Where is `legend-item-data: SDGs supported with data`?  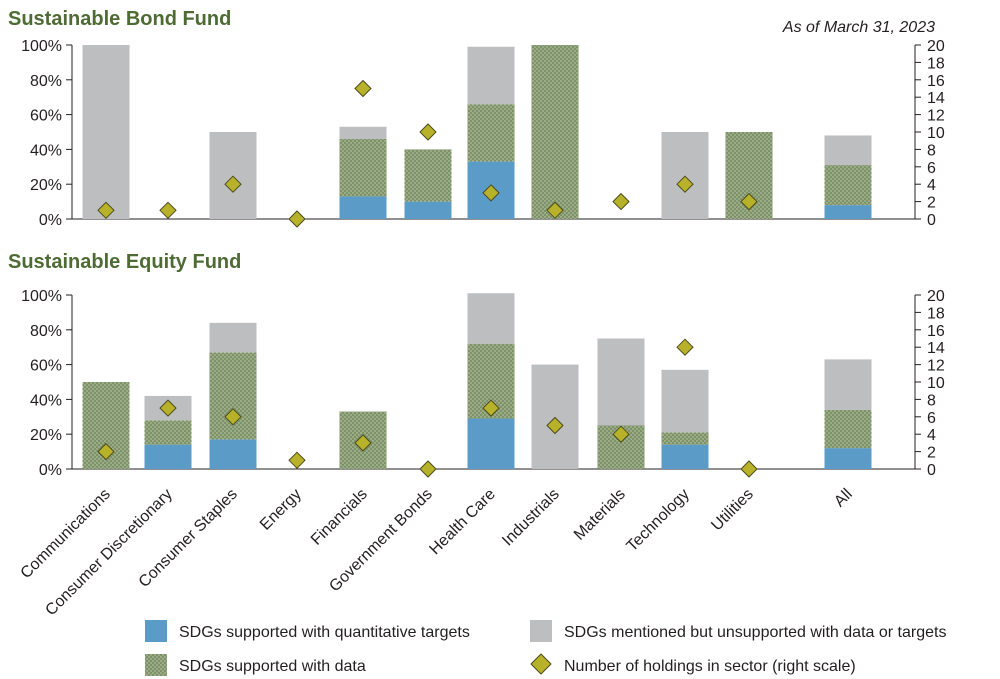 legend-item-data: SDGs supported with data is located at coordinates (255, 665).